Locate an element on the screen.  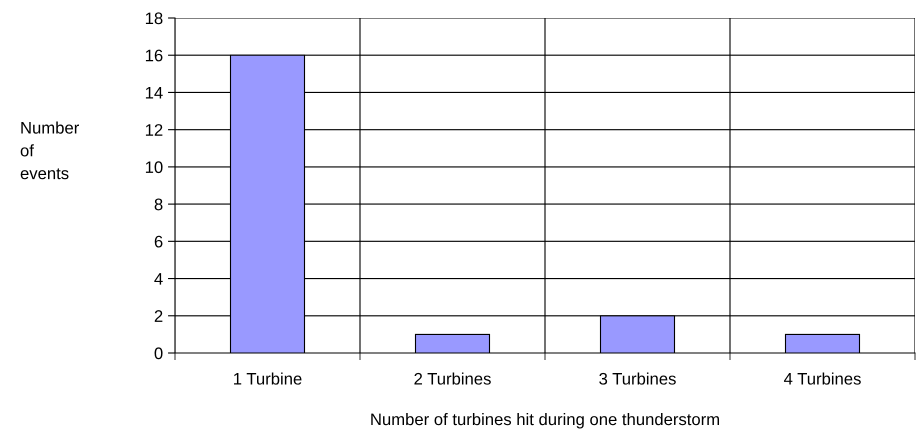
y-tick-label: 10 is located at coordinates (154, 167).